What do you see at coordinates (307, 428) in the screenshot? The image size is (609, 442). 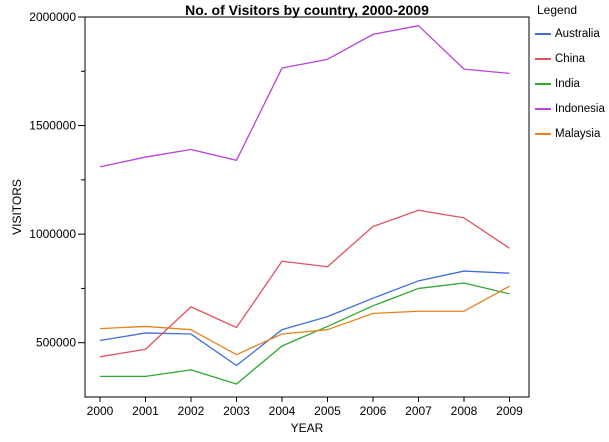 I see `x-axis-label: YEAR` at bounding box center [307, 428].